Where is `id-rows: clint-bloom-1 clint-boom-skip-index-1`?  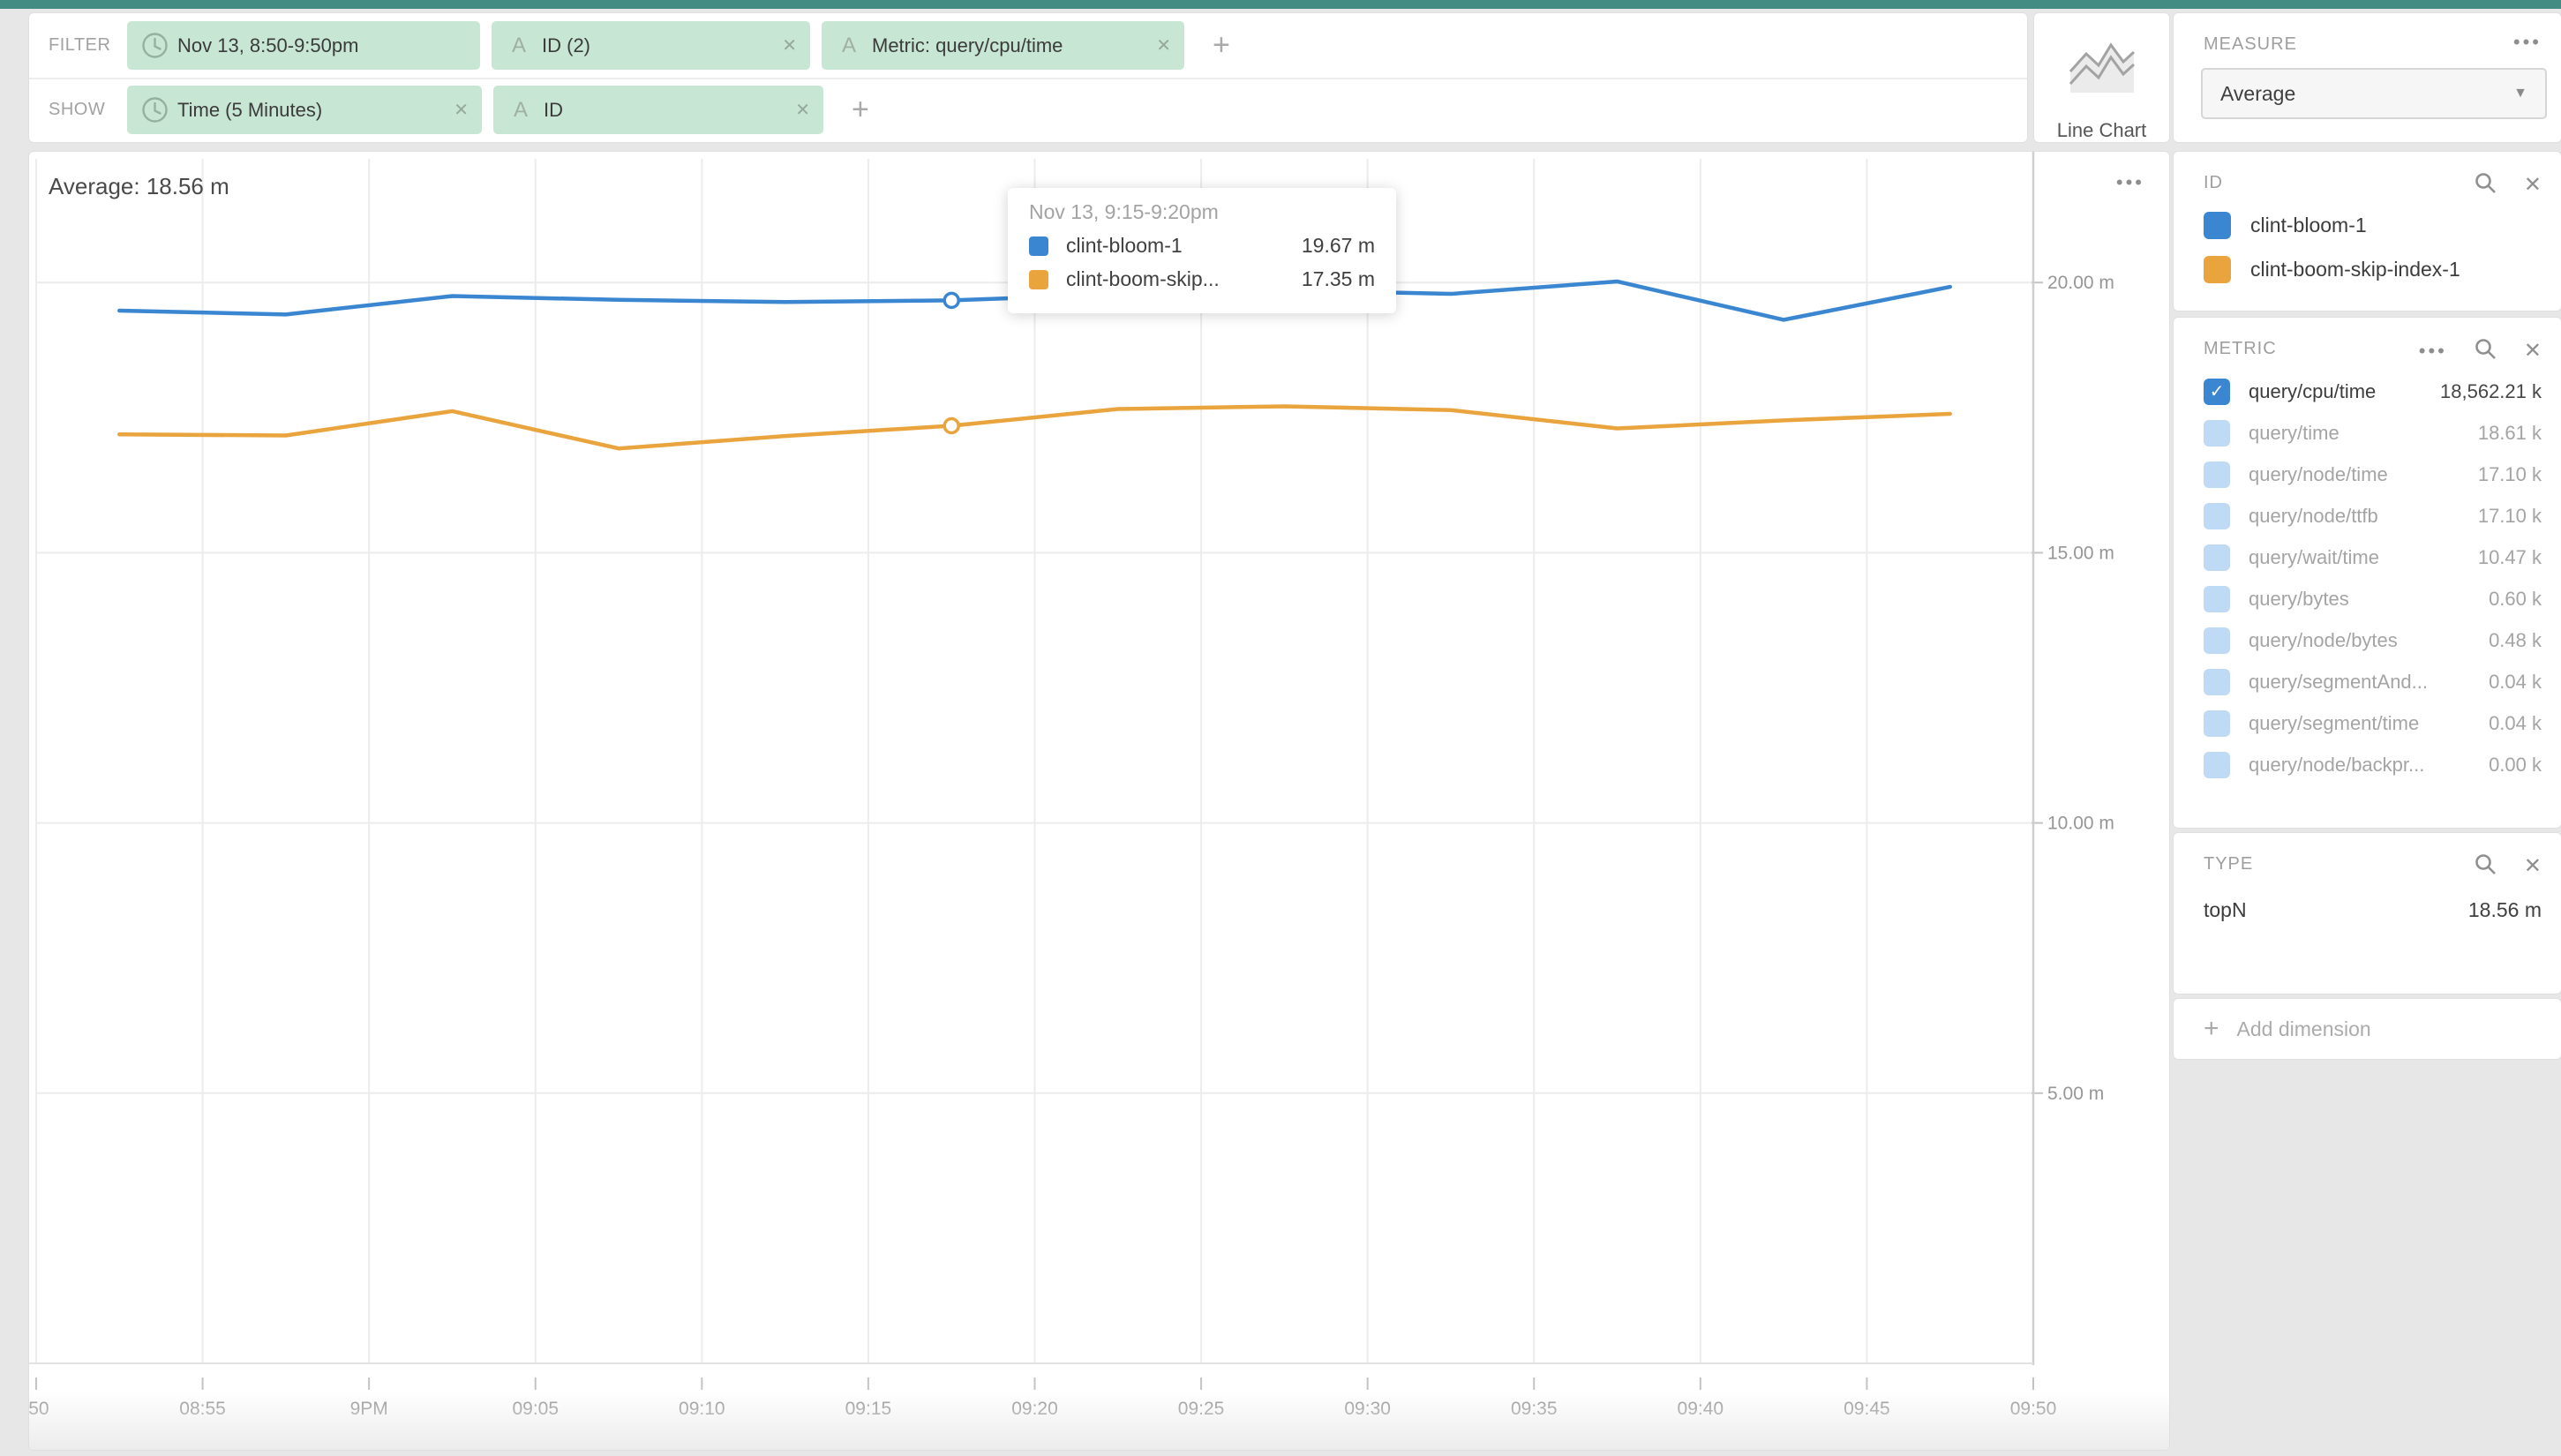 id-rows: clint-bloom-1 clint-boom-skip-index-1 is located at coordinates (2373, 247).